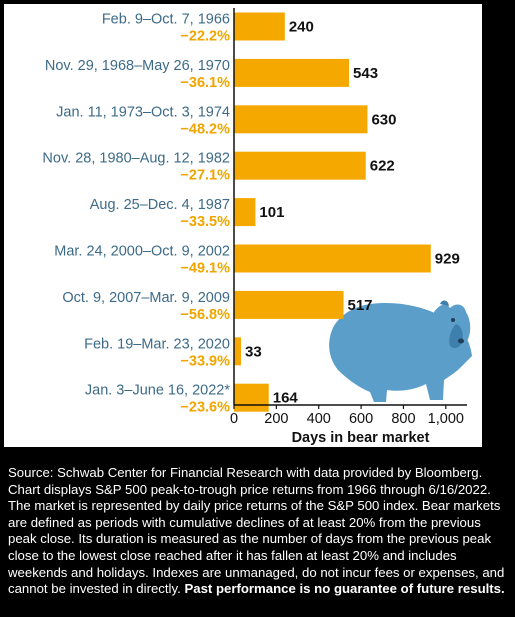 This screenshot has height=617, width=515. I want to click on category-label: Feb. 19–Mar. 23, 2020, so click(157, 344).